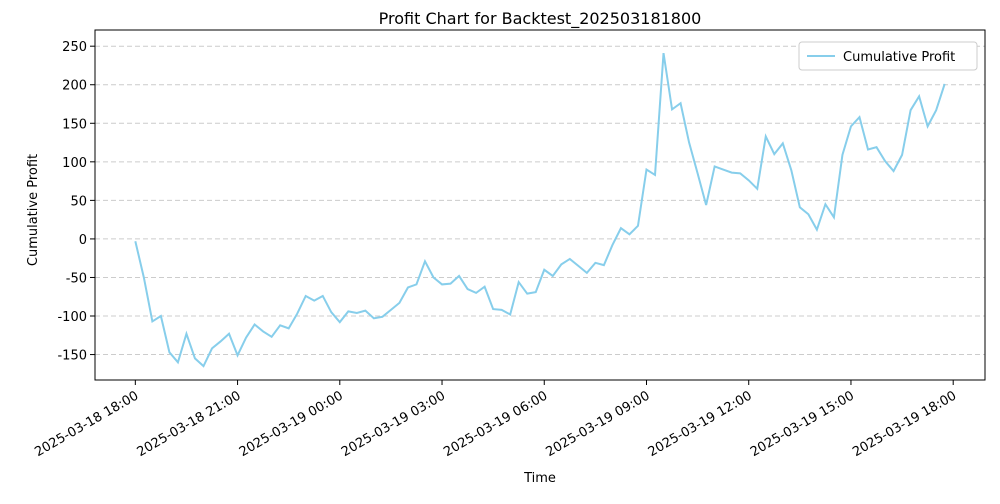 The image size is (1000, 504). What do you see at coordinates (86, 424) in the screenshot?
I see `x-tick-label: 2025-03-18 18:00` at bounding box center [86, 424].